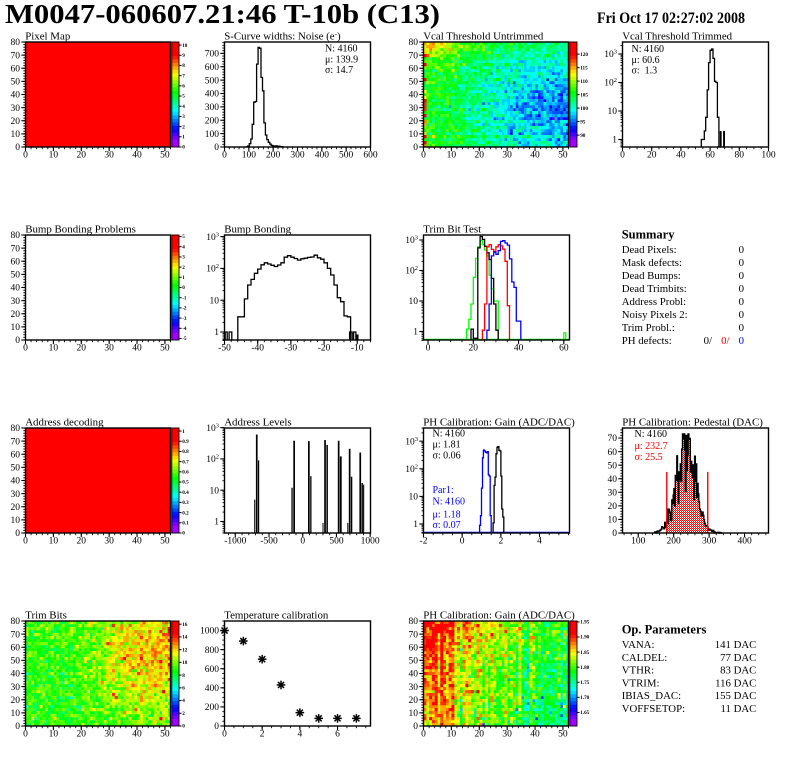  I want to click on svg-text: Summary, so click(649, 235).